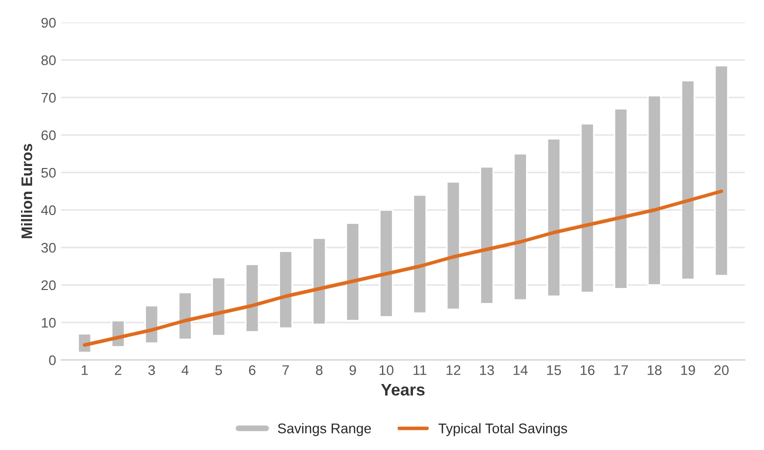 The width and height of the screenshot is (764, 450). I want to click on x-tick-label: 20, so click(721, 370).